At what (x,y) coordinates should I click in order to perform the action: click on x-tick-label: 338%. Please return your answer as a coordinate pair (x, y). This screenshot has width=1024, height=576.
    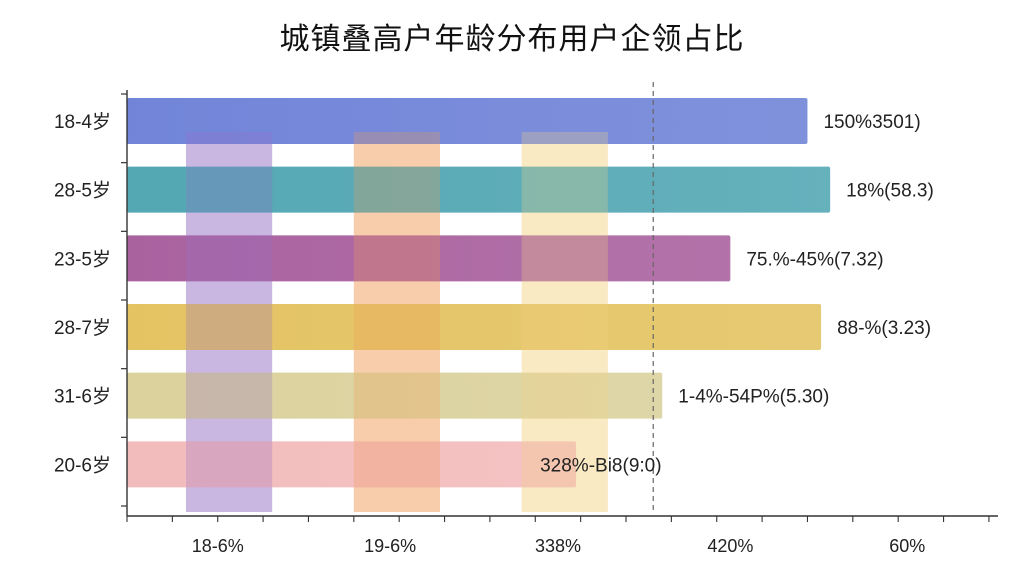
    Looking at the image, I should click on (558, 546).